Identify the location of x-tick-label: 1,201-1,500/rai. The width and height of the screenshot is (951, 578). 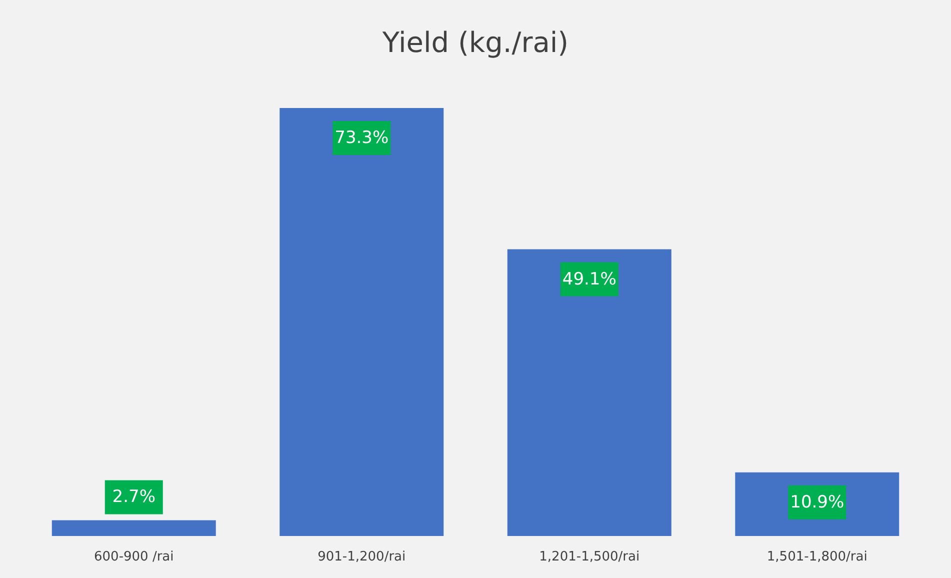
(589, 557).